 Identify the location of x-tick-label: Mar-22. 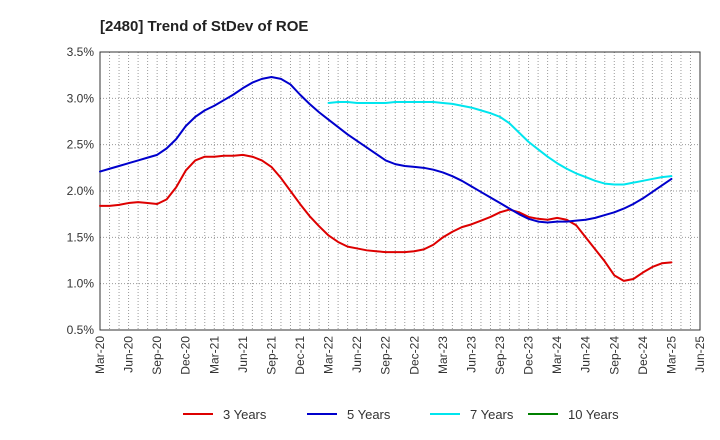
(329, 355).